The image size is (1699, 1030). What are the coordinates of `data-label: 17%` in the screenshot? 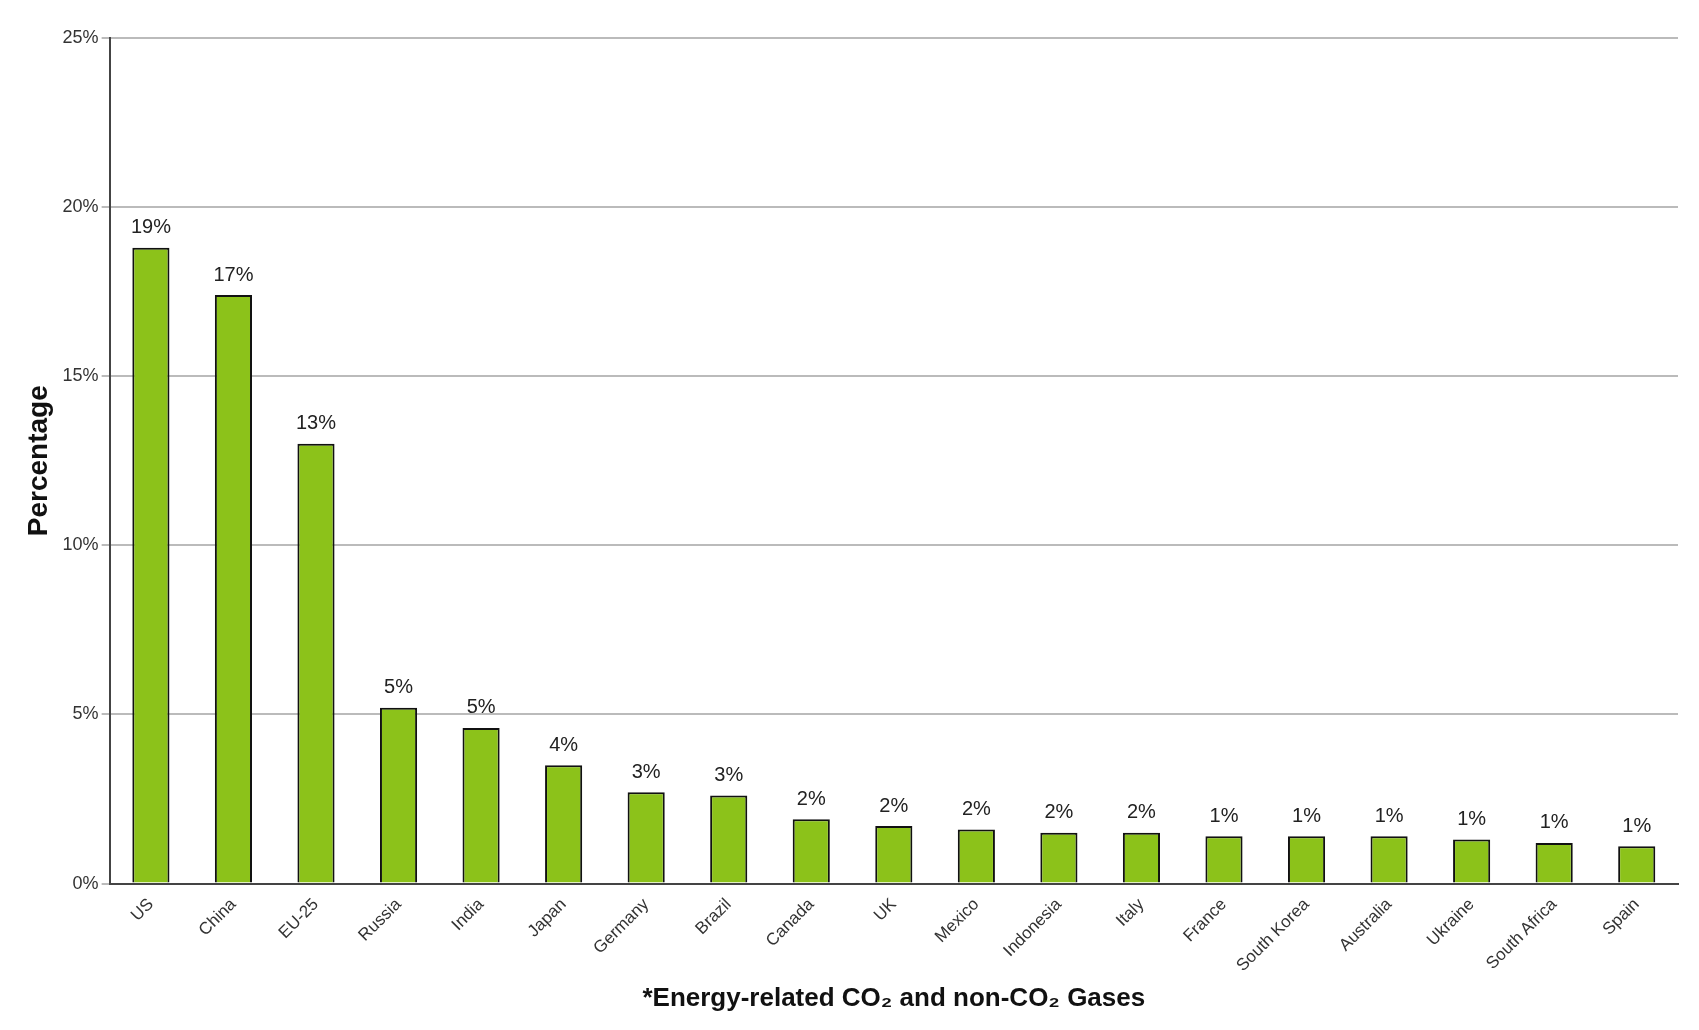 It's located at (233, 273).